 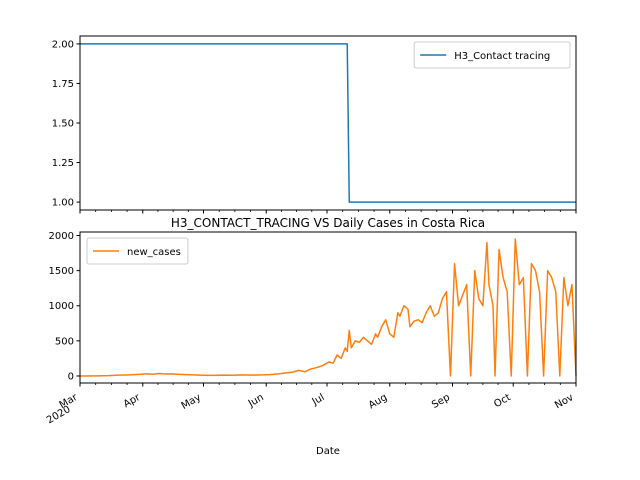 I want to click on top-x-axis, so click(x=328, y=212).